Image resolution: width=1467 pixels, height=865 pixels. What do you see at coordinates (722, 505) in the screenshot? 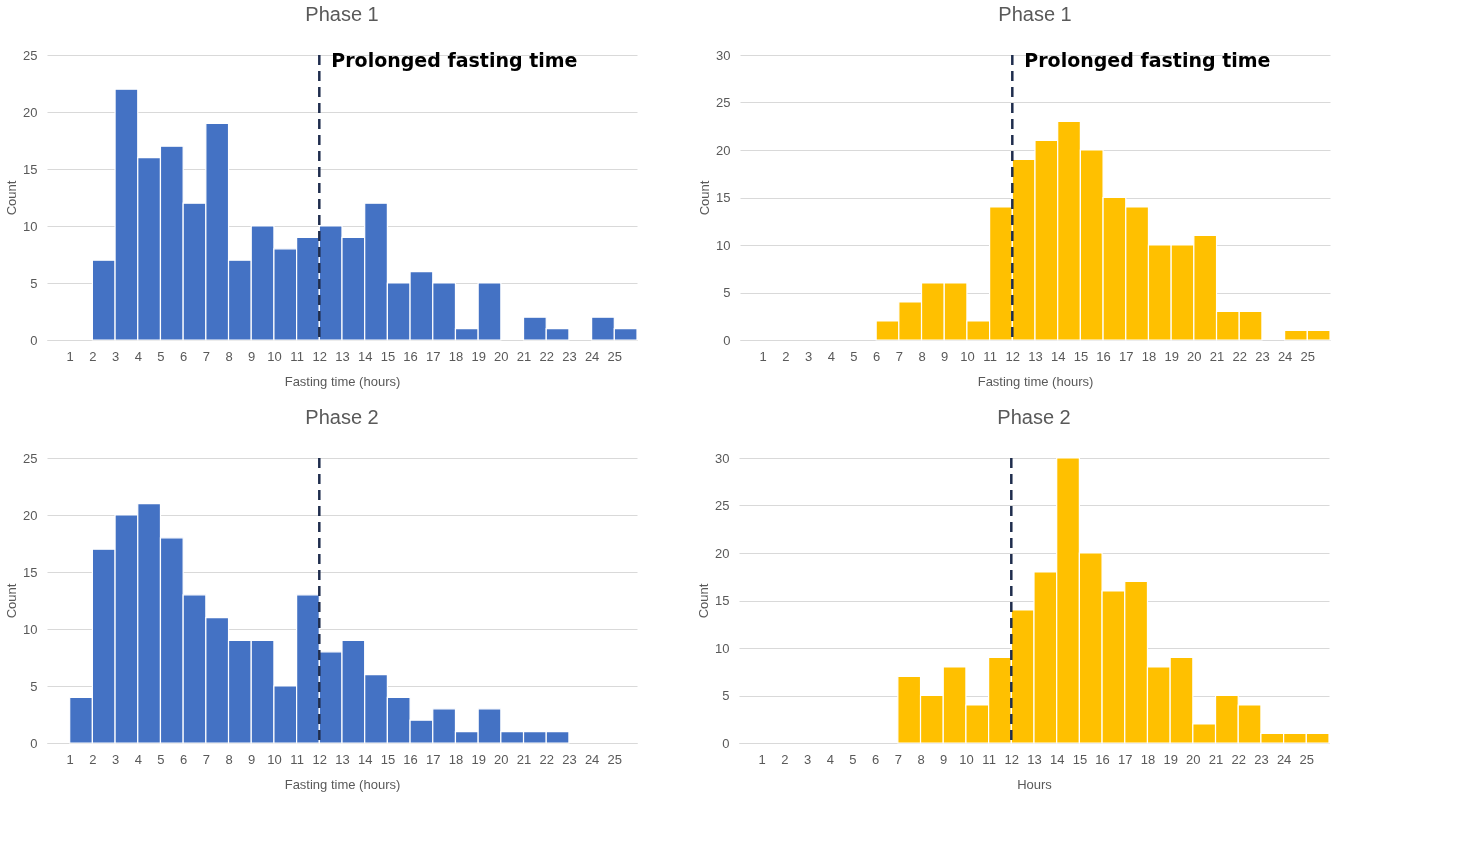
I see `y-tick-label: 25` at bounding box center [722, 505].